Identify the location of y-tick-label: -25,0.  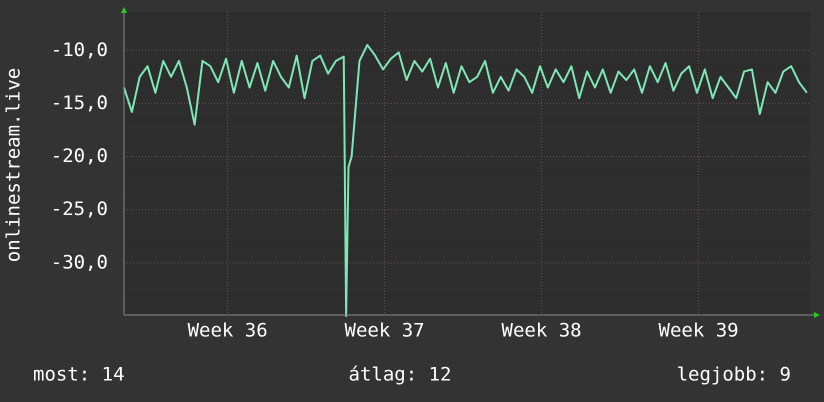
(79, 209).